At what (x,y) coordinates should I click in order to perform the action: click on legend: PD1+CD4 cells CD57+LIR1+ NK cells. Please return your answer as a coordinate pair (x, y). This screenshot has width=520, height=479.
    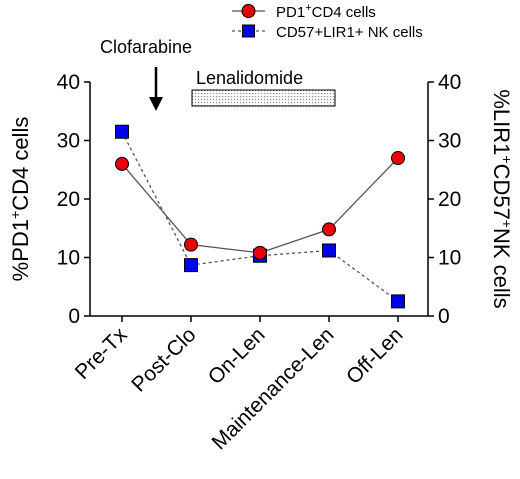
    Looking at the image, I should click on (327, 21).